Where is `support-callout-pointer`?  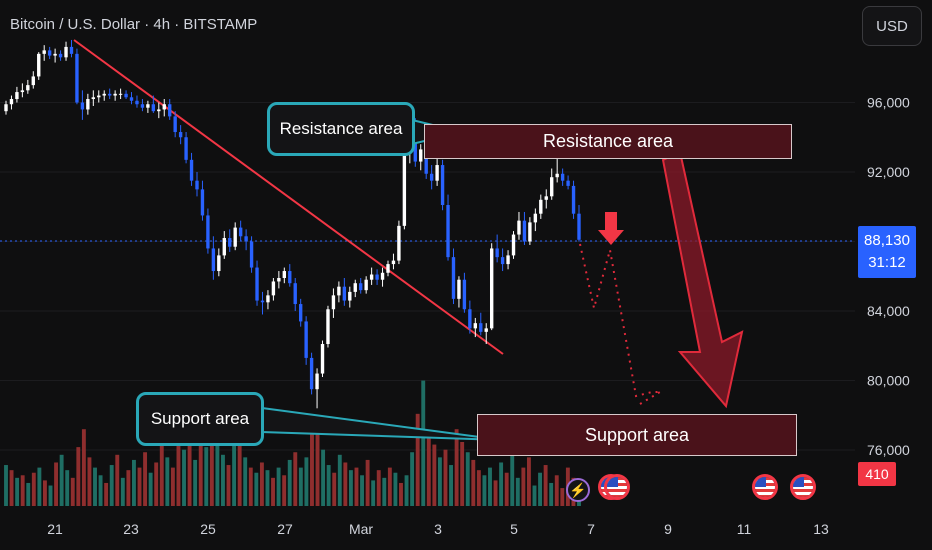 support-callout-pointer is located at coordinates (382, 423).